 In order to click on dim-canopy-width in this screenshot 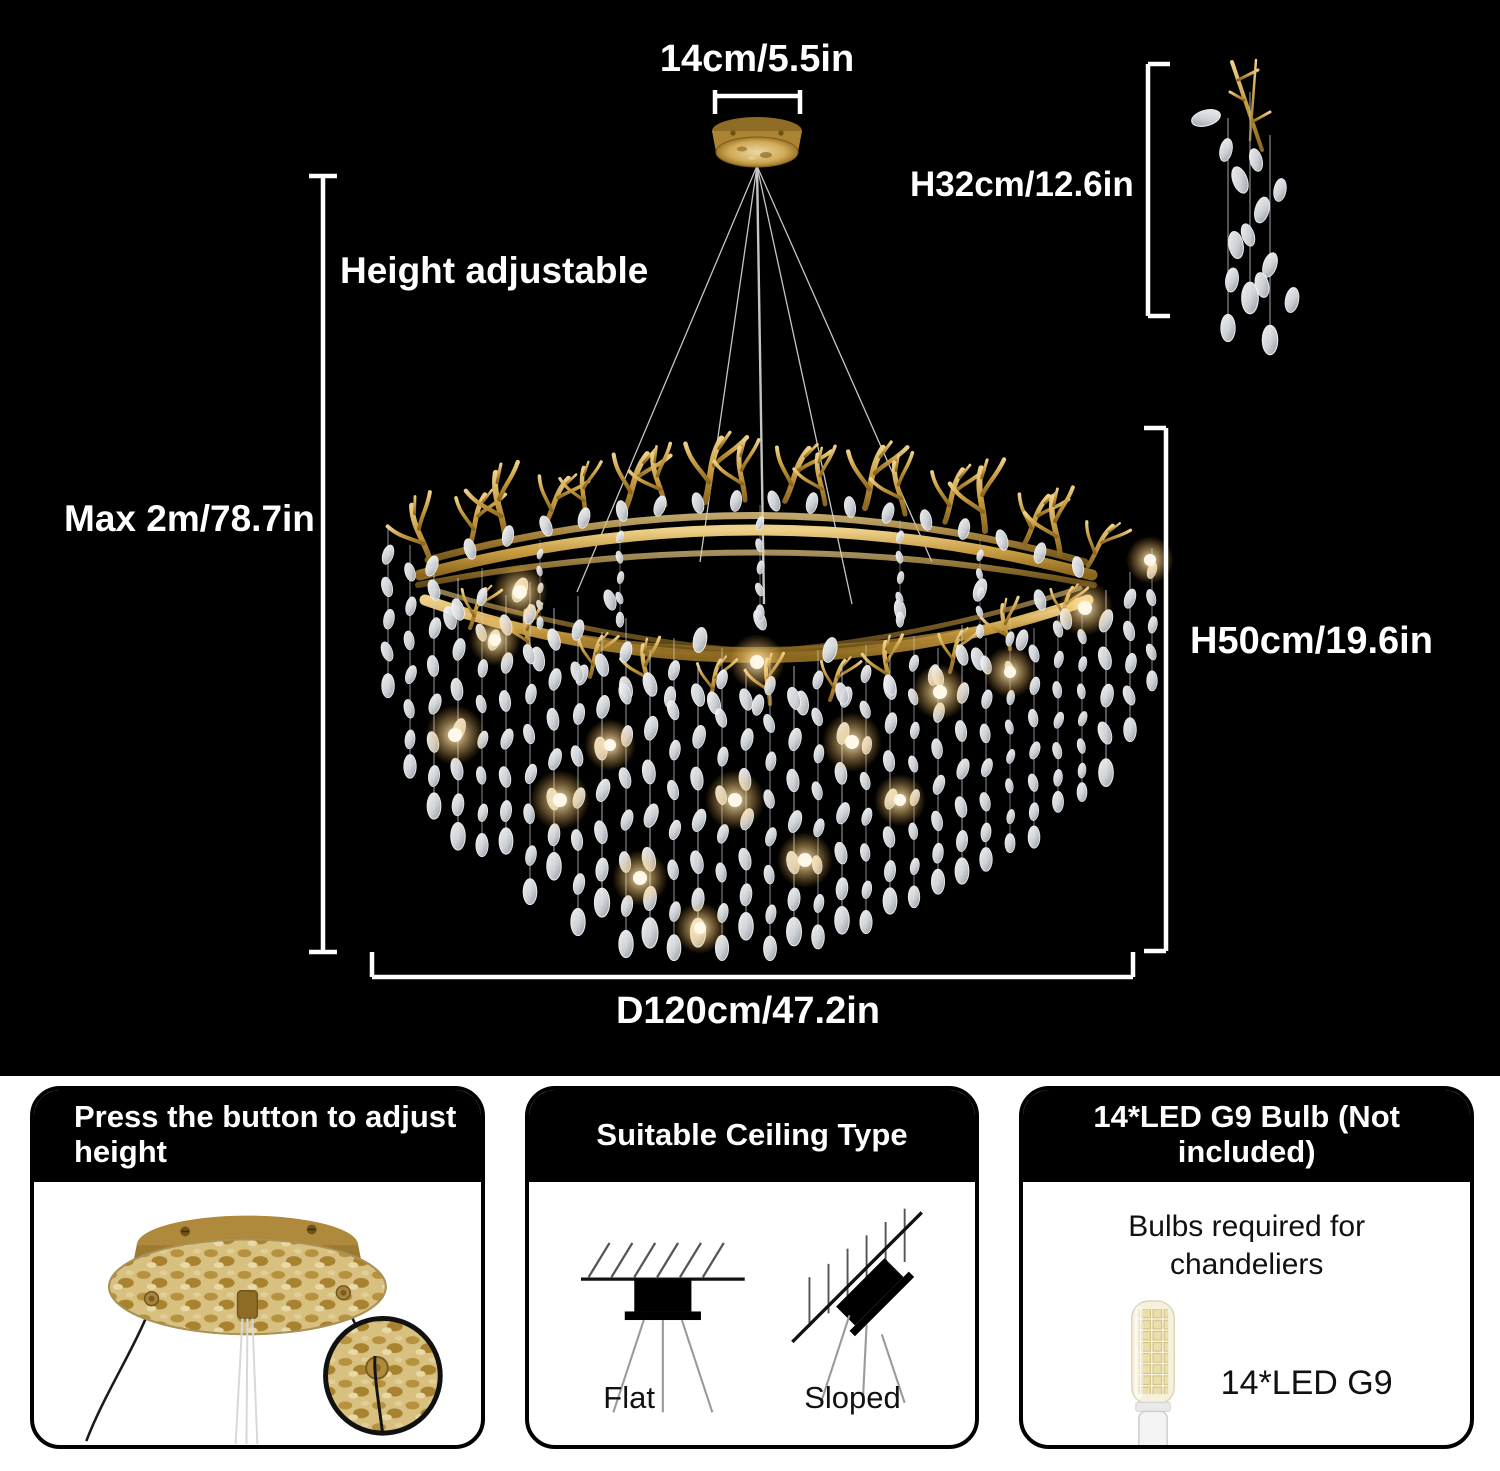, I will do `click(757, 102)`.